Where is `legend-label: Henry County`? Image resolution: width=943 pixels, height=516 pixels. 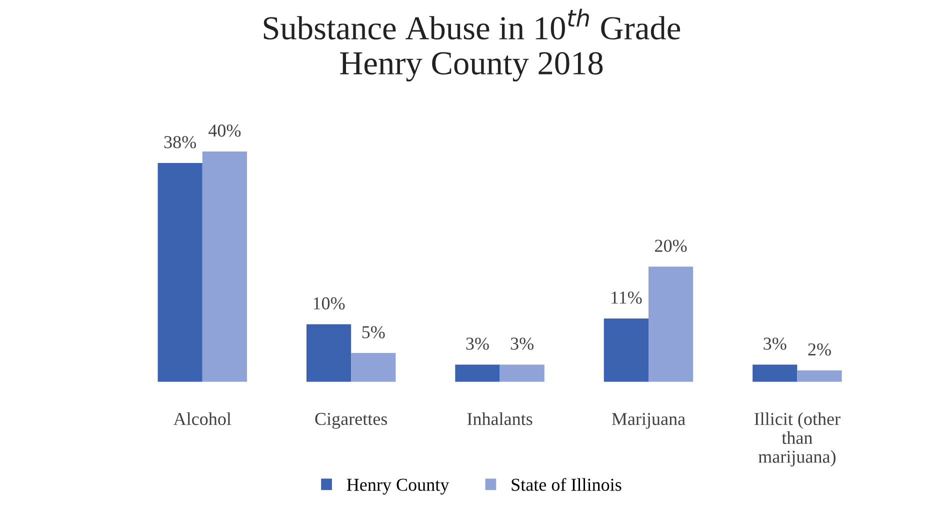
legend-label: Henry County is located at coordinates (398, 486).